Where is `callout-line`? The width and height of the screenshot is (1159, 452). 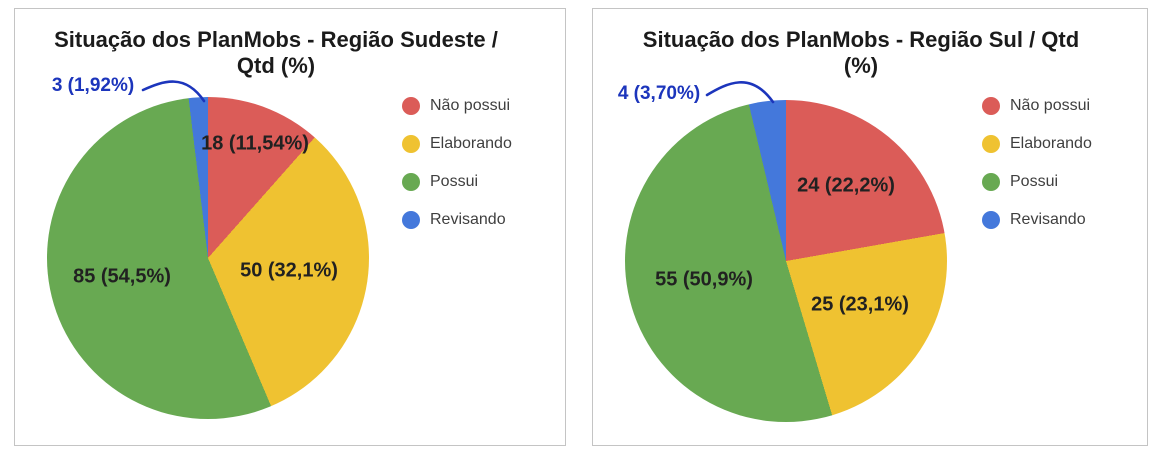
callout-line is located at coordinates (740, 92).